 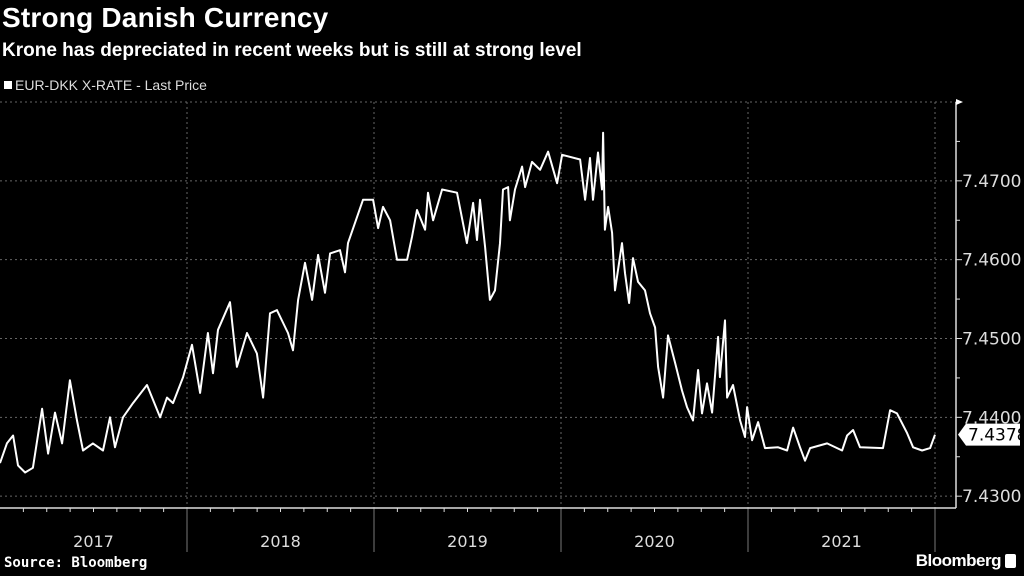 I want to click on x-tick-label: 2021, so click(x=841, y=541).